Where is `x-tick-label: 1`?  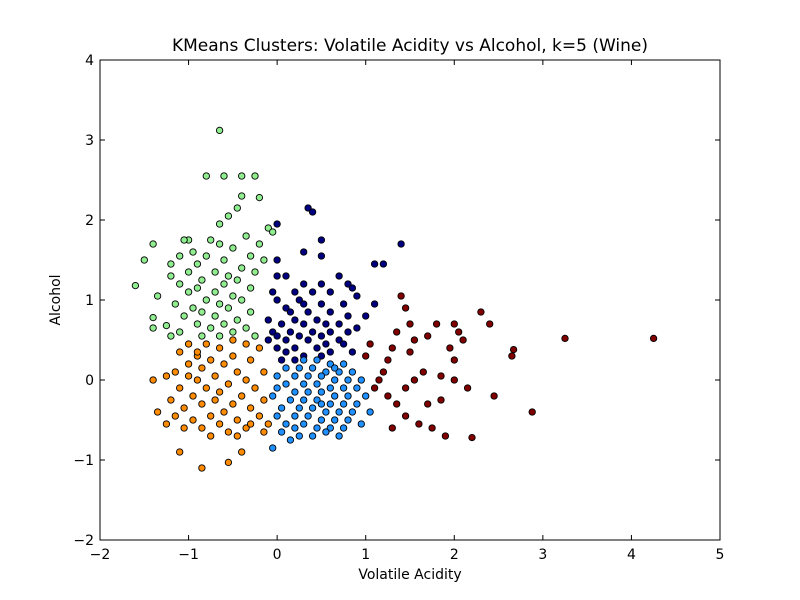
x-tick-label: 1 is located at coordinates (365, 555).